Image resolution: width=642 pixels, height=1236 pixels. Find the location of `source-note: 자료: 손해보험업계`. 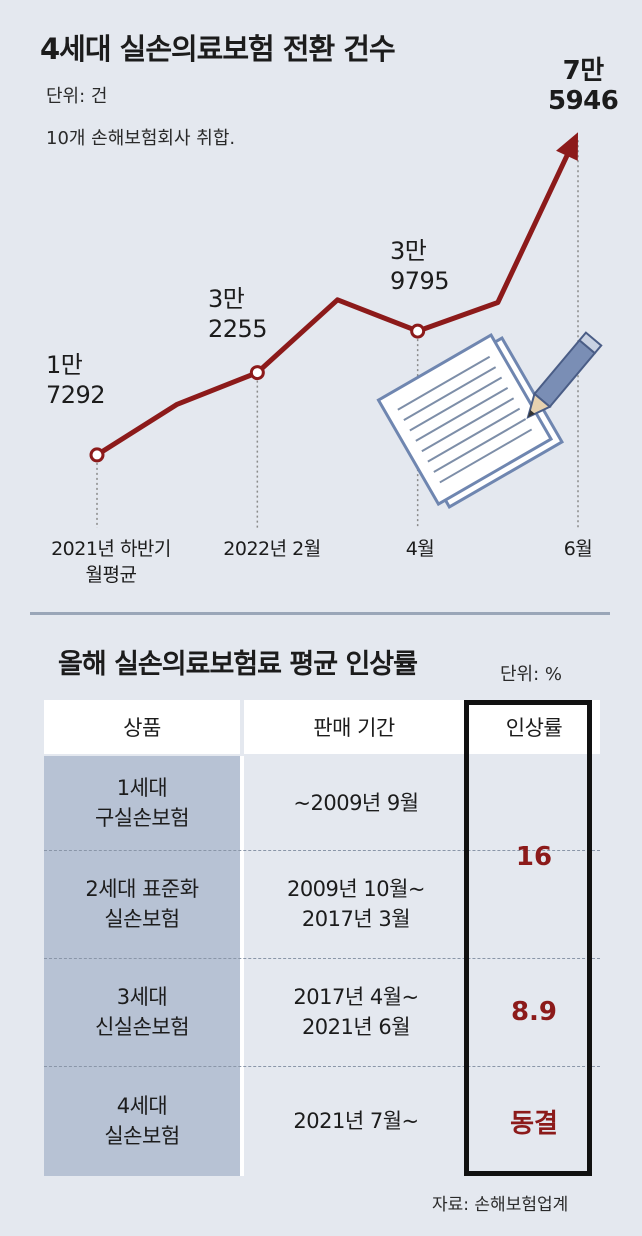

source-note: 자료: 손해보험업계 is located at coordinates (500, 1205).